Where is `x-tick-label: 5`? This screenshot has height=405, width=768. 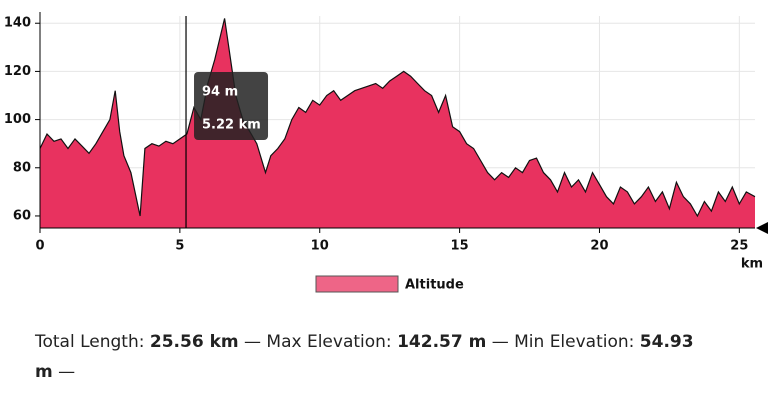
x-tick-label: 5 is located at coordinates (179, 246).